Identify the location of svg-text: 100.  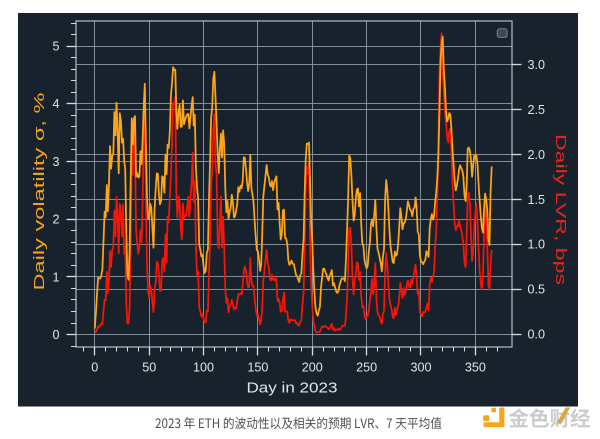
(203, 367).